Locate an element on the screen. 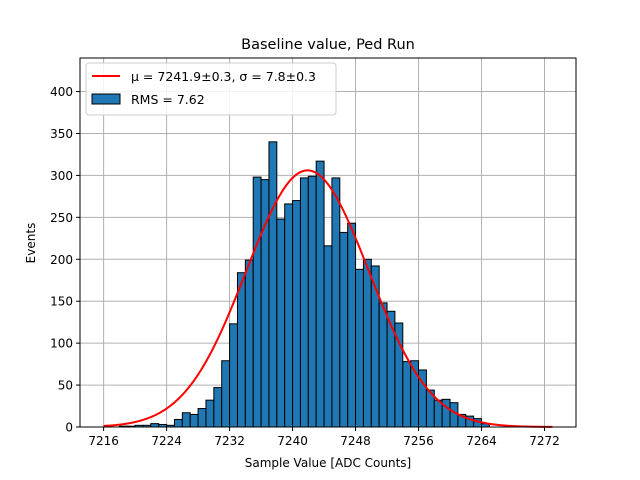  y-tick-label: 300 is located at coordinates (61, 176).